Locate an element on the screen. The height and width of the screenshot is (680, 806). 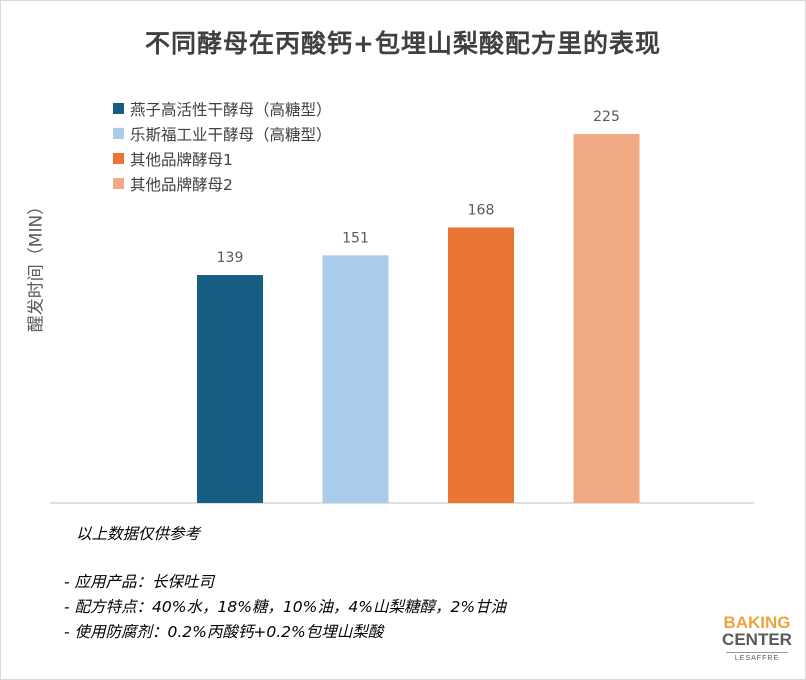
legend-item-4: 其他品牌酵母2 is located at coordinates (222, 183).